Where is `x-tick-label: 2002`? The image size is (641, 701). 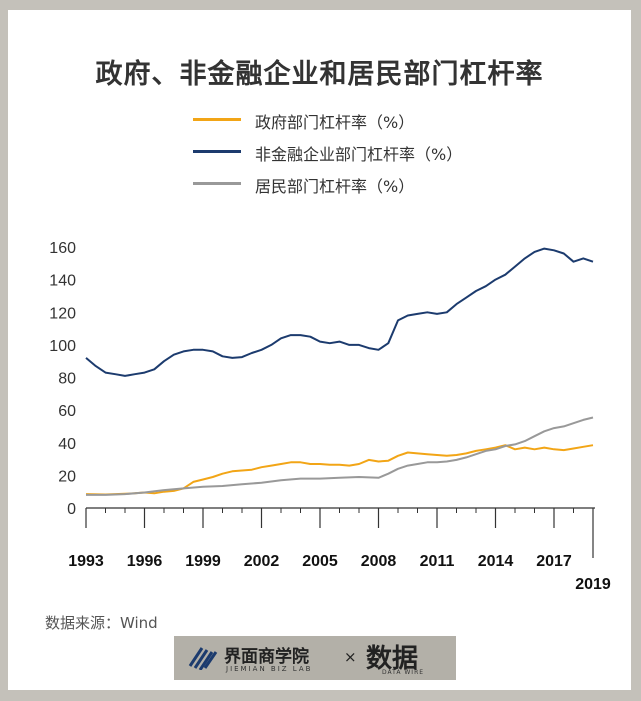
x-tick-label: 2002 is located at coordinates (262, 561).